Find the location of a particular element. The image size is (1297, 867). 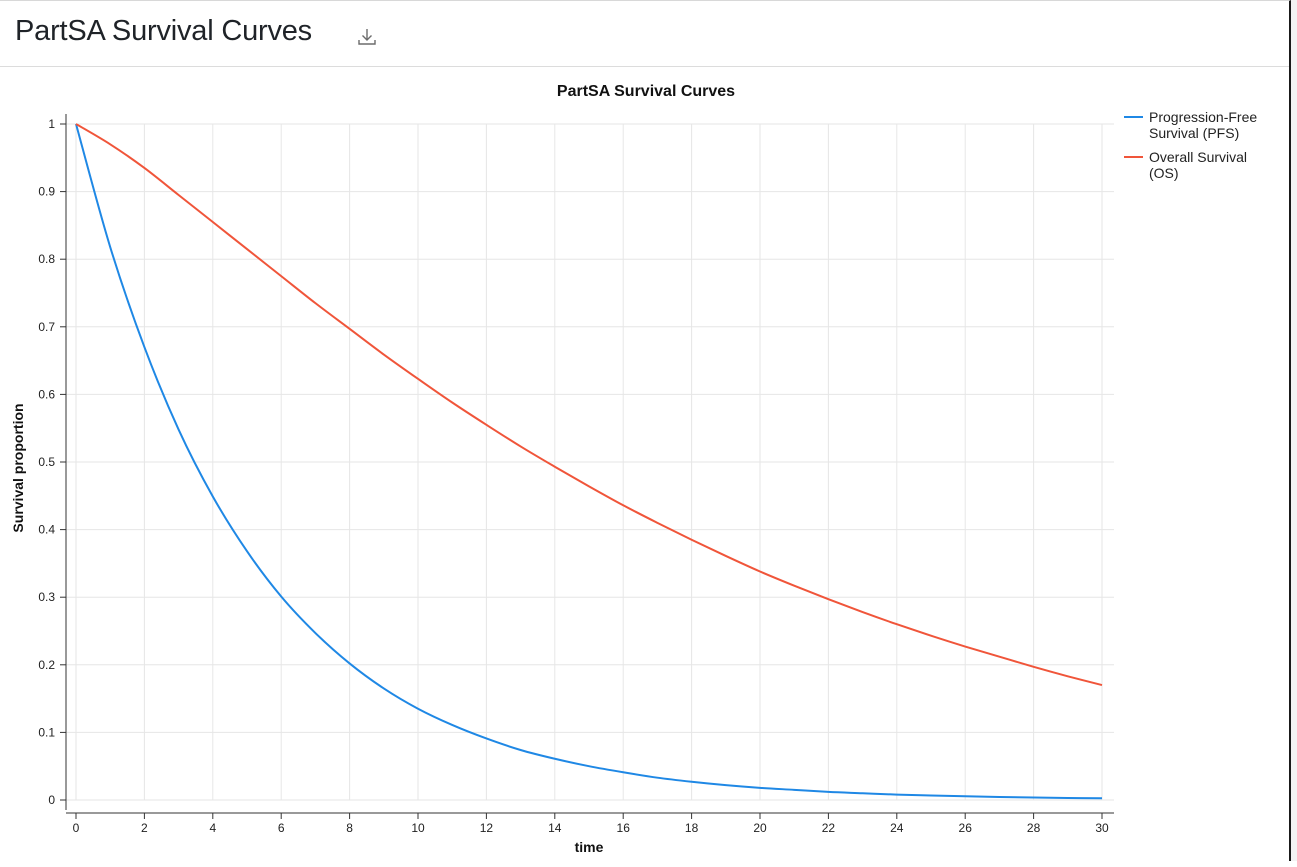

page-title: PartSA Survival Curves is located at coordinates (163, 31).